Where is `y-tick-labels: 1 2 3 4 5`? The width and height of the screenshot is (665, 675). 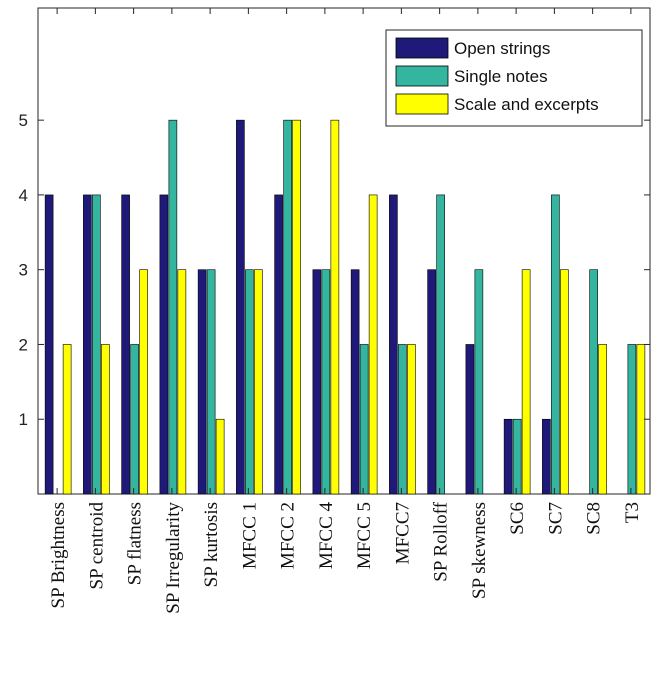
y-tick-labels: 1 2 3 4 5 is located at coordinates (23, 270).